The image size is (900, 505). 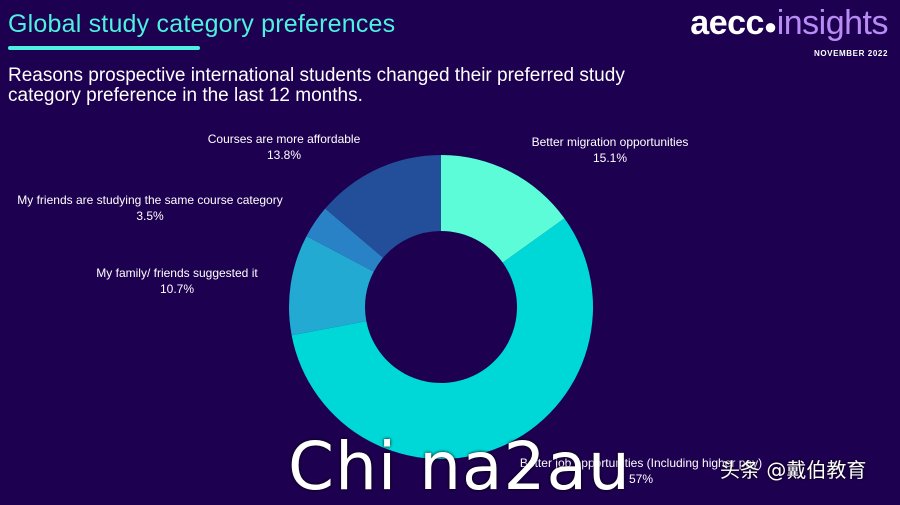 What do you see at coordinates (610, 158) in the screenshot?
I see `slice-value-label: 15.1%` at bounding box center [610, 158].